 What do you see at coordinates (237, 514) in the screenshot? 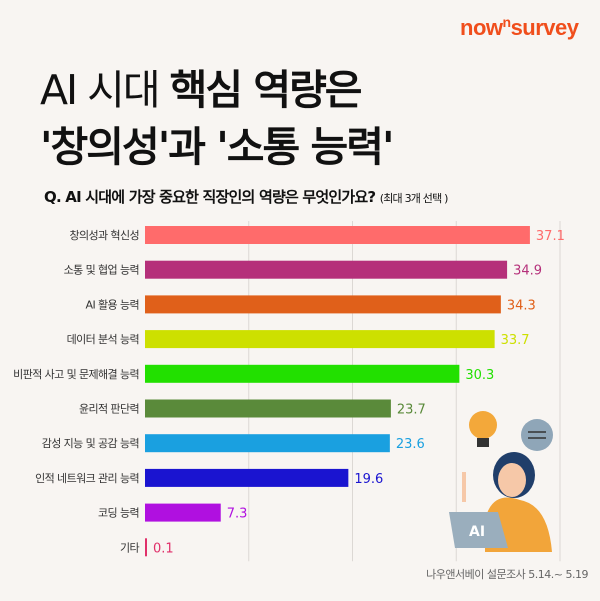
I see `value-label: 7.3` at bounding box center [237, 514].